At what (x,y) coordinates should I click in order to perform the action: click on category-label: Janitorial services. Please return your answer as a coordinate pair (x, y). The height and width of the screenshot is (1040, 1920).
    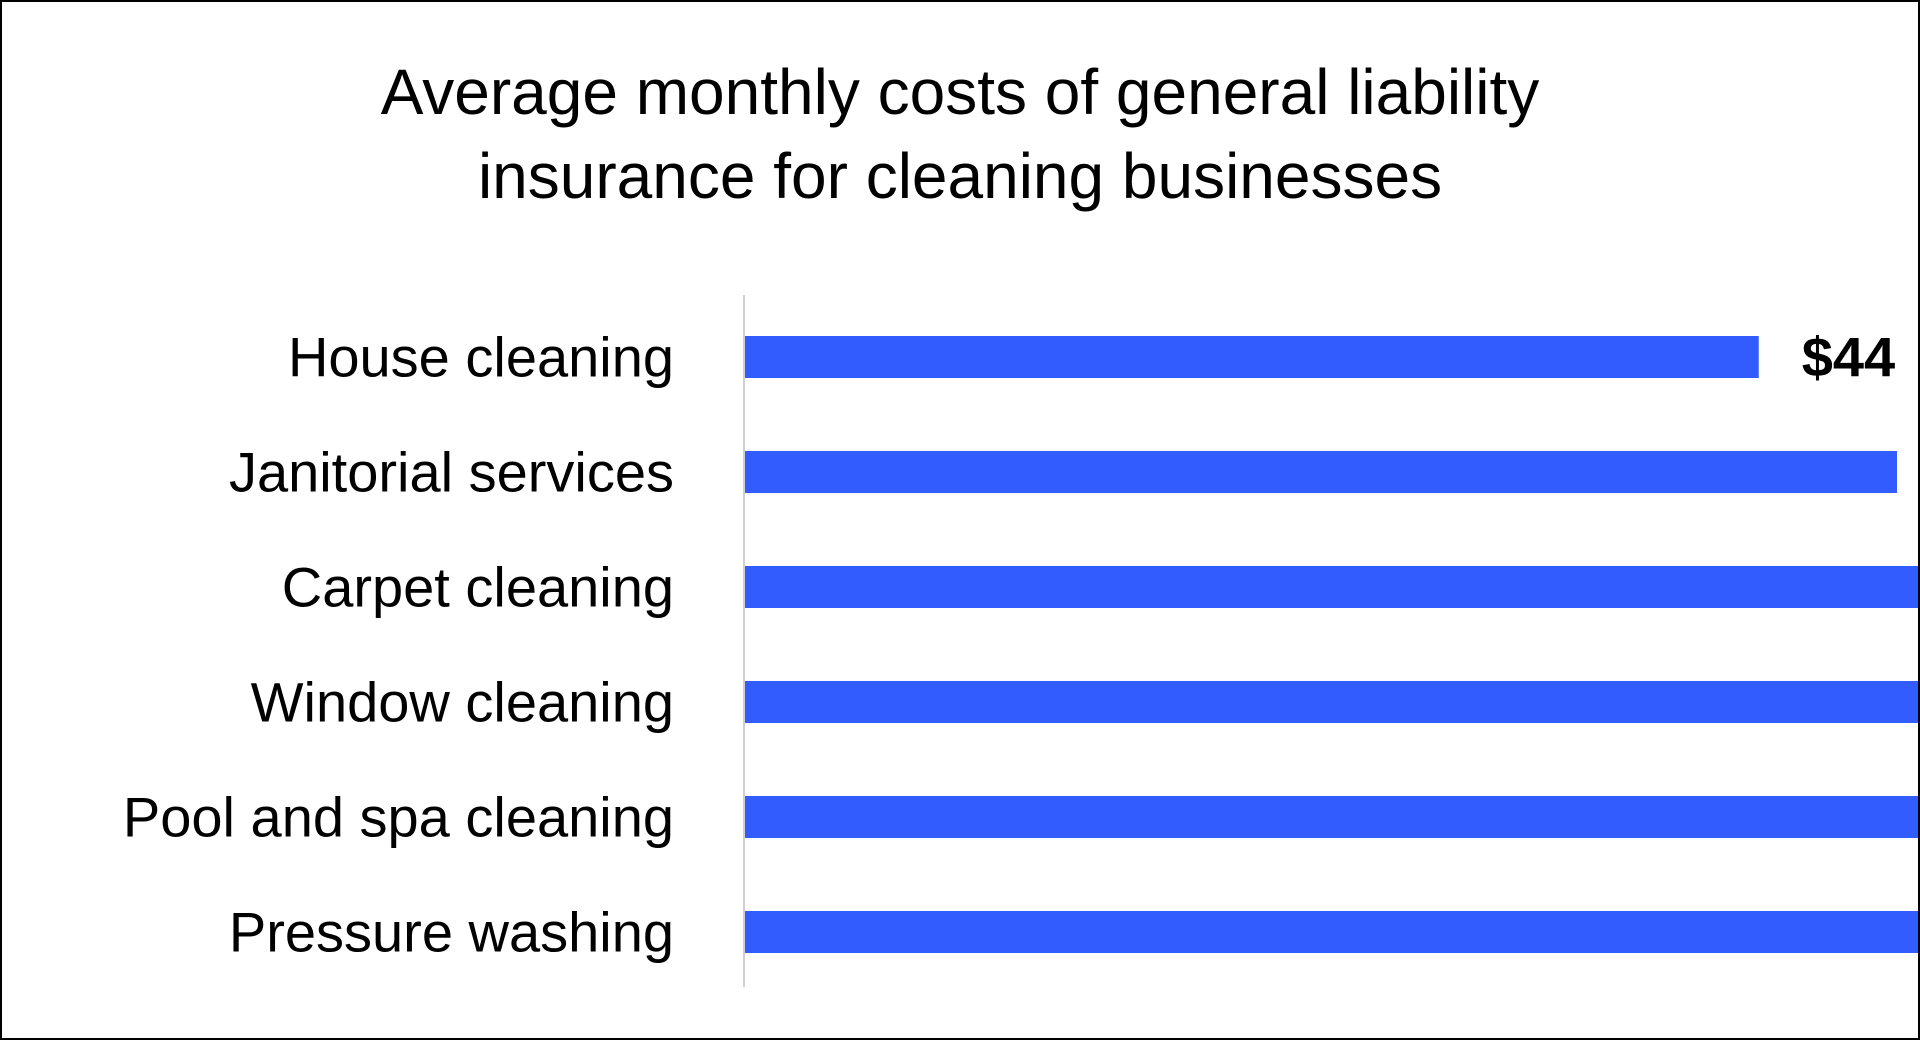
    Looking at the image, I should click on (451, 472).